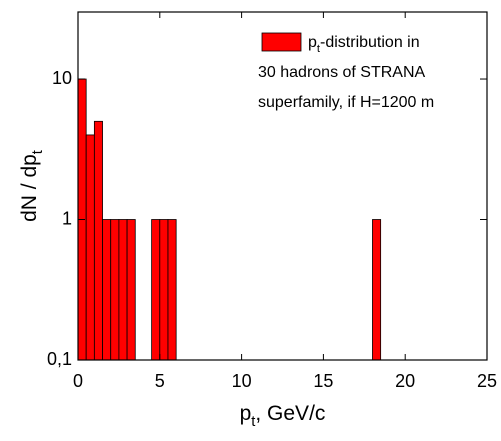 Image resolution: width=501 pixels, height=441 pixels. What do you see at coordinates (323, 381) in the screenshot?
I see `x-tick-label: 15` at bounding box center [323, 381].